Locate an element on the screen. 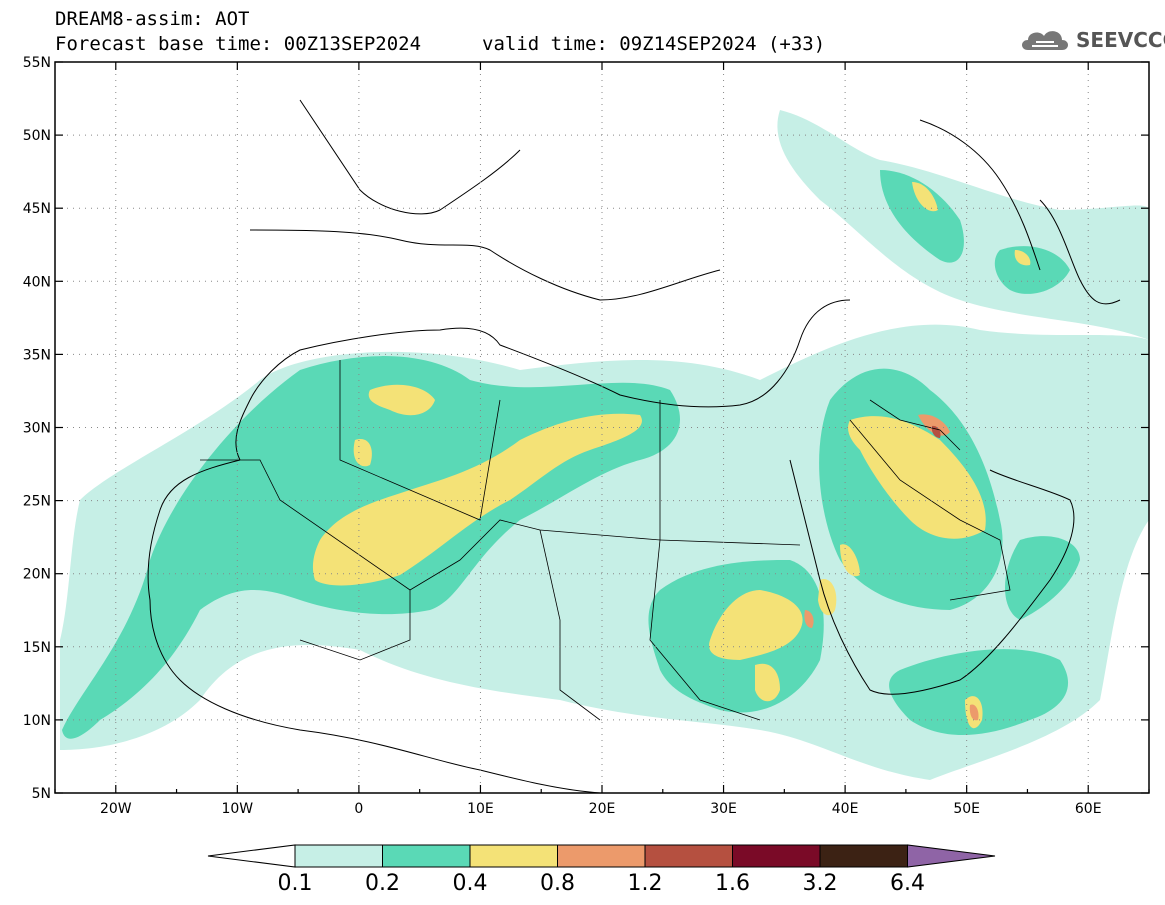 The image size is (1165, 905). lat-tick-label: 45N is located at coordinates (37, 209).